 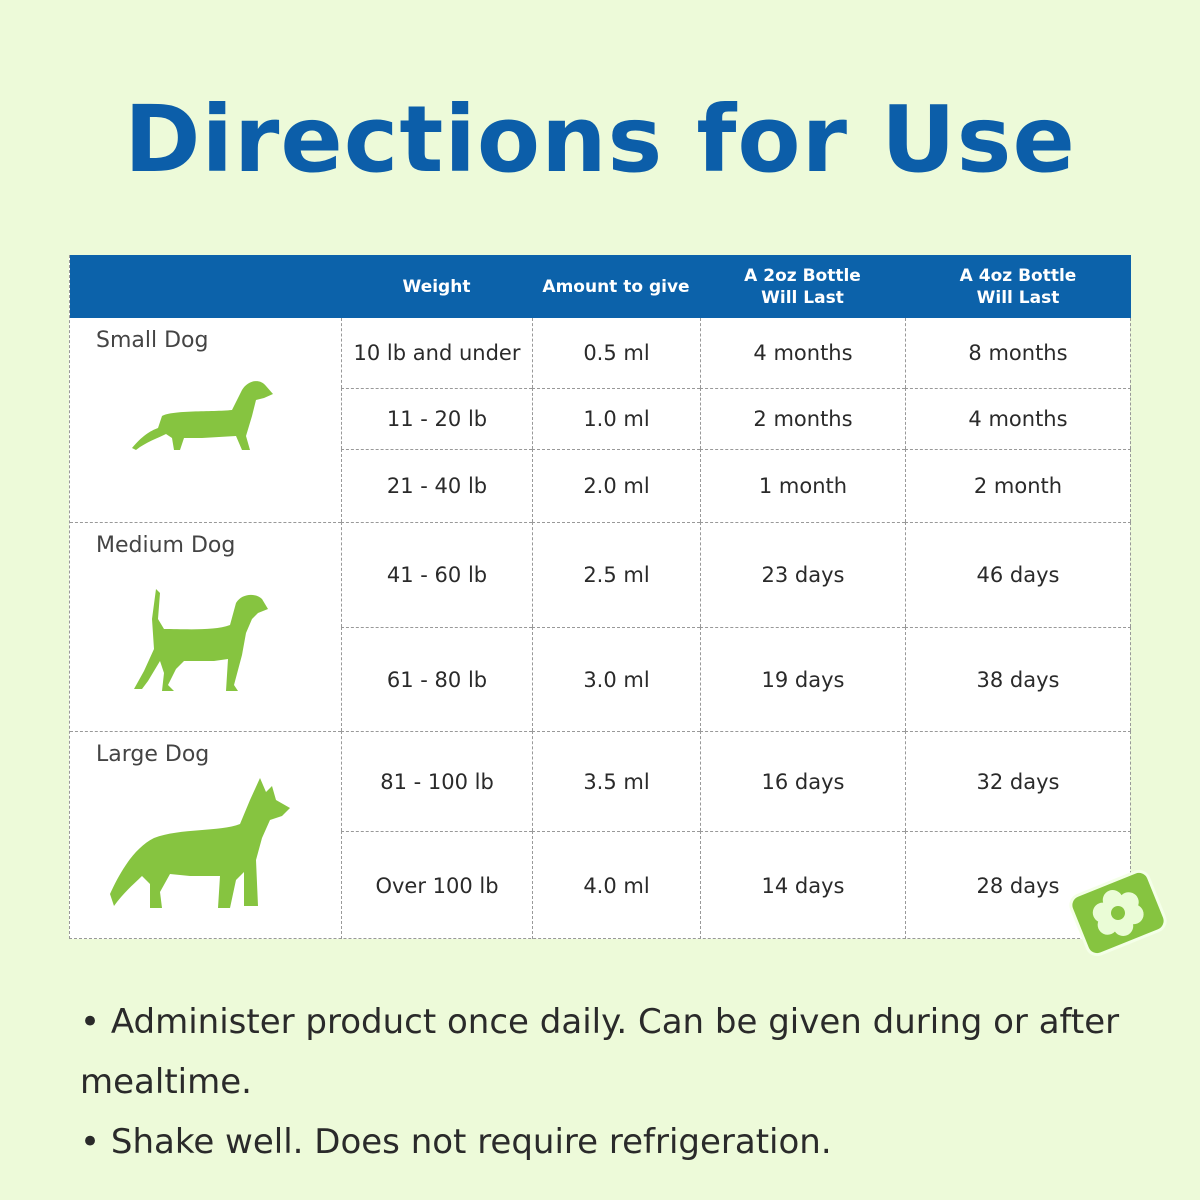 What do you see at coordinates (436, 286) in the screenshot?
I see `header-weight: Weight` at bounding box center [436, 286].